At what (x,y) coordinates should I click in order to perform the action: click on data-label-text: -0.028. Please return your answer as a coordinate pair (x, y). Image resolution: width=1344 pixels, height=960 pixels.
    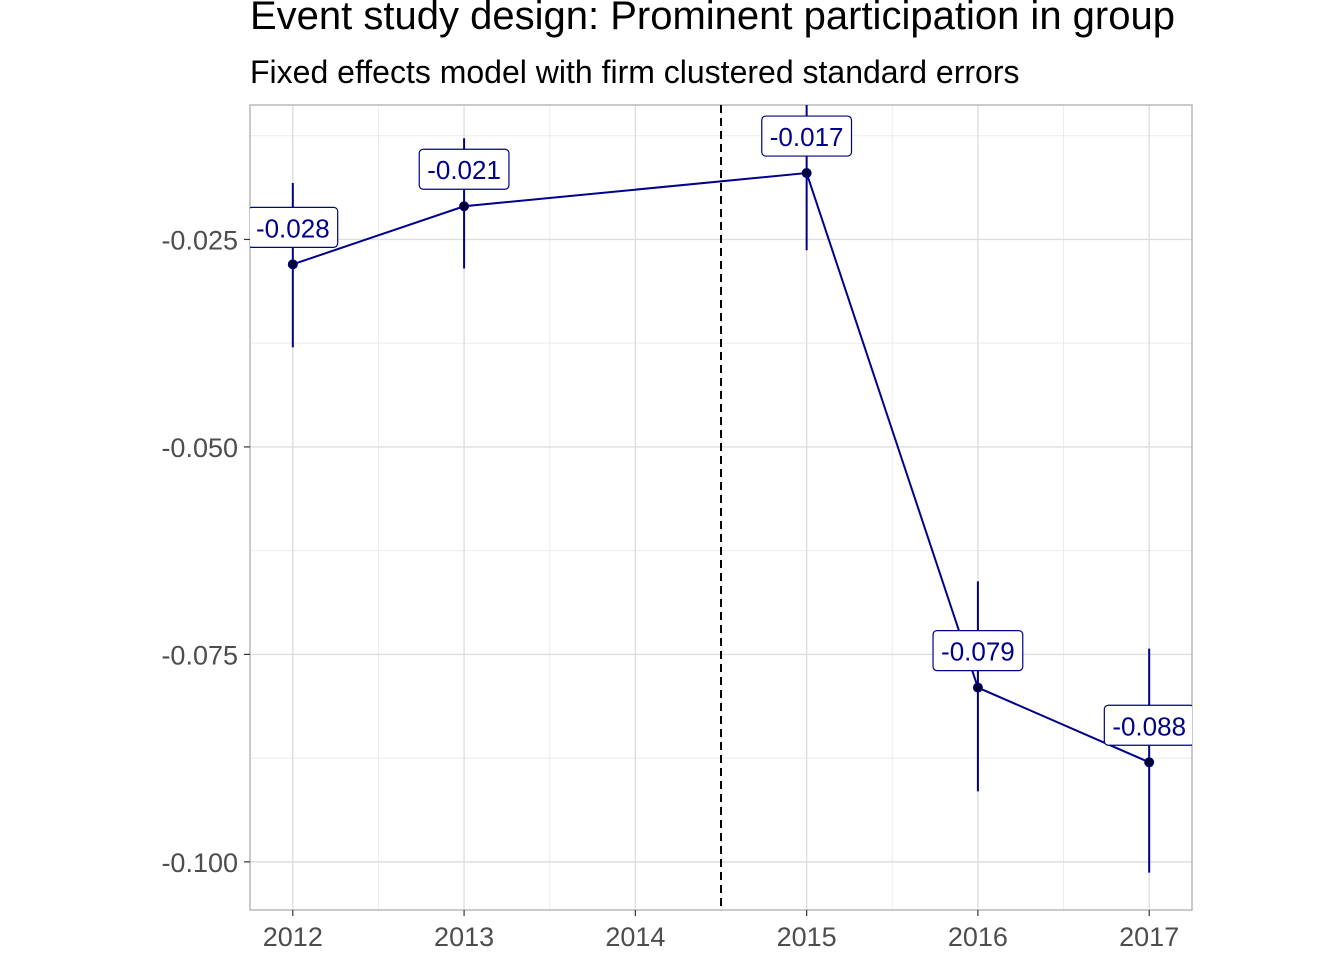
    Looking at the image, I should click on (293, 228).